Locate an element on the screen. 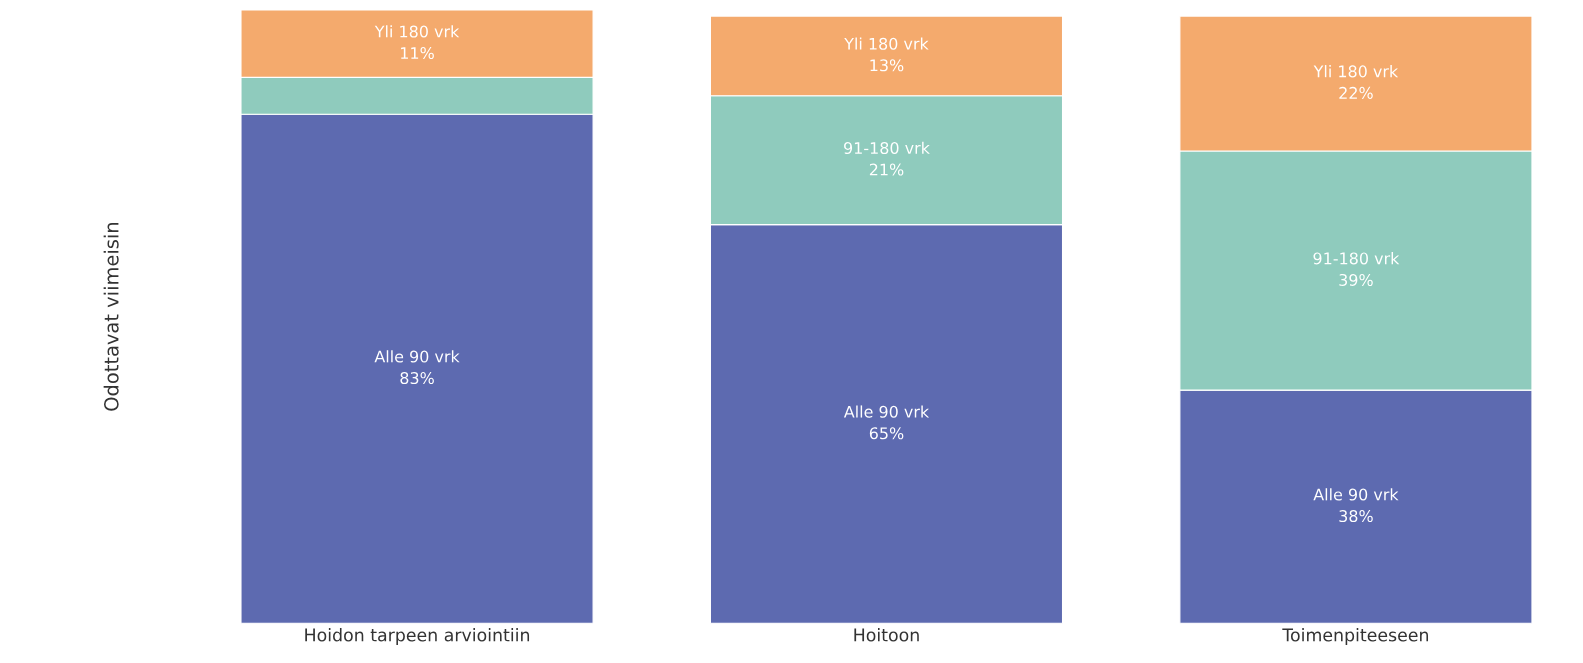 This screenshot has height=663, width=1583. text: 91-180 vrk is located at coordinates (1356, 258).